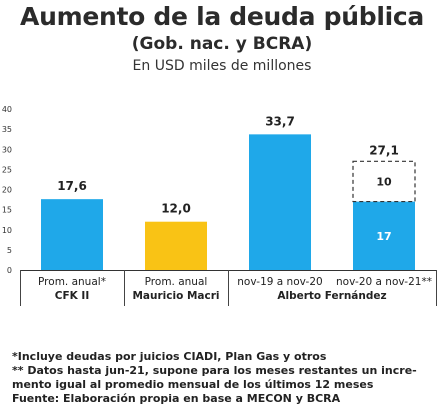  What do you see at coordinates (175, 296) in the screenshot?
I see `group-label-1: Mauricio Macri` at bounding box center [175, 296].